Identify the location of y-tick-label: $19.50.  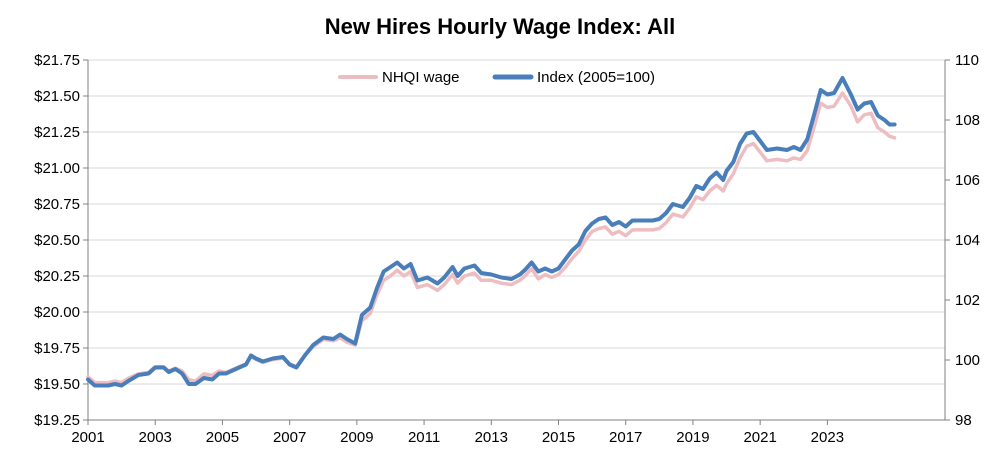
(57, 384).